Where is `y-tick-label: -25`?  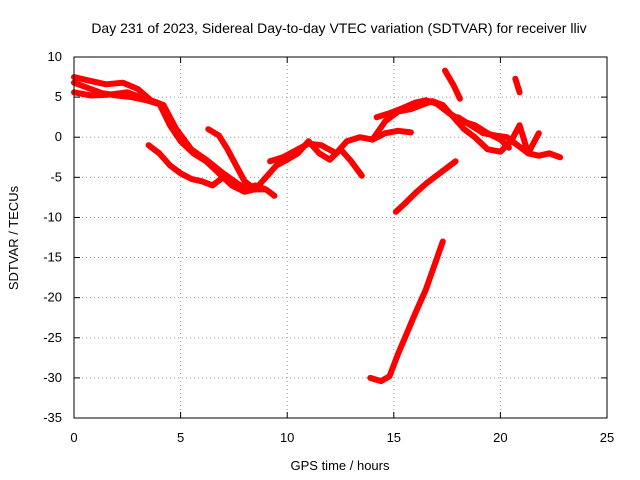 y-tick-label: -25 is located at coordinates (52, 337).